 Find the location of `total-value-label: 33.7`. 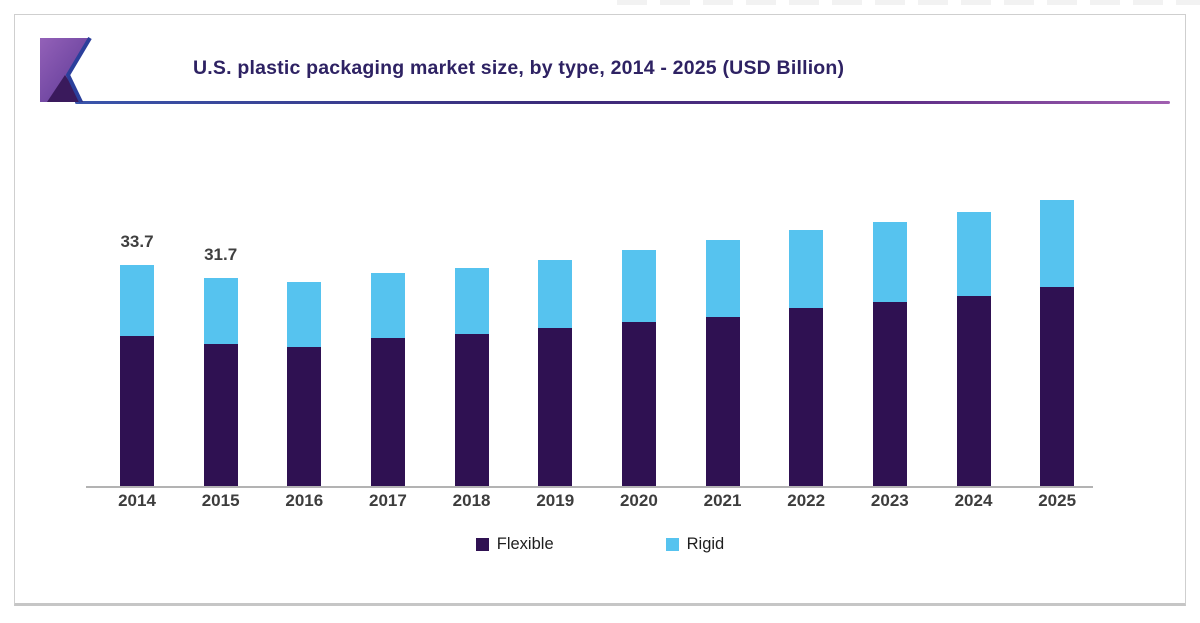

total-value-label: 33.7 is located at coordinates (137, 241).